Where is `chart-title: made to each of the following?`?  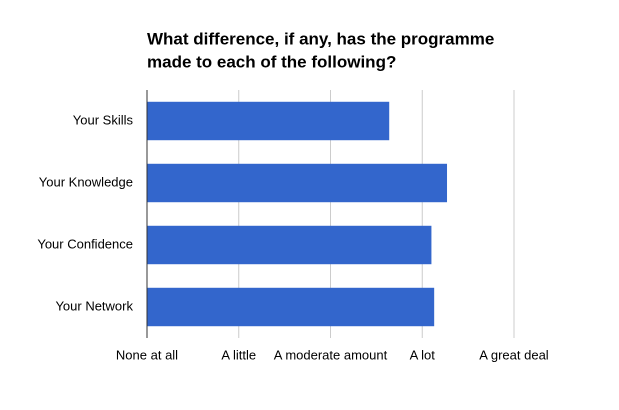
chart-title: made to each of the following? is located at coordinates (271, 61).